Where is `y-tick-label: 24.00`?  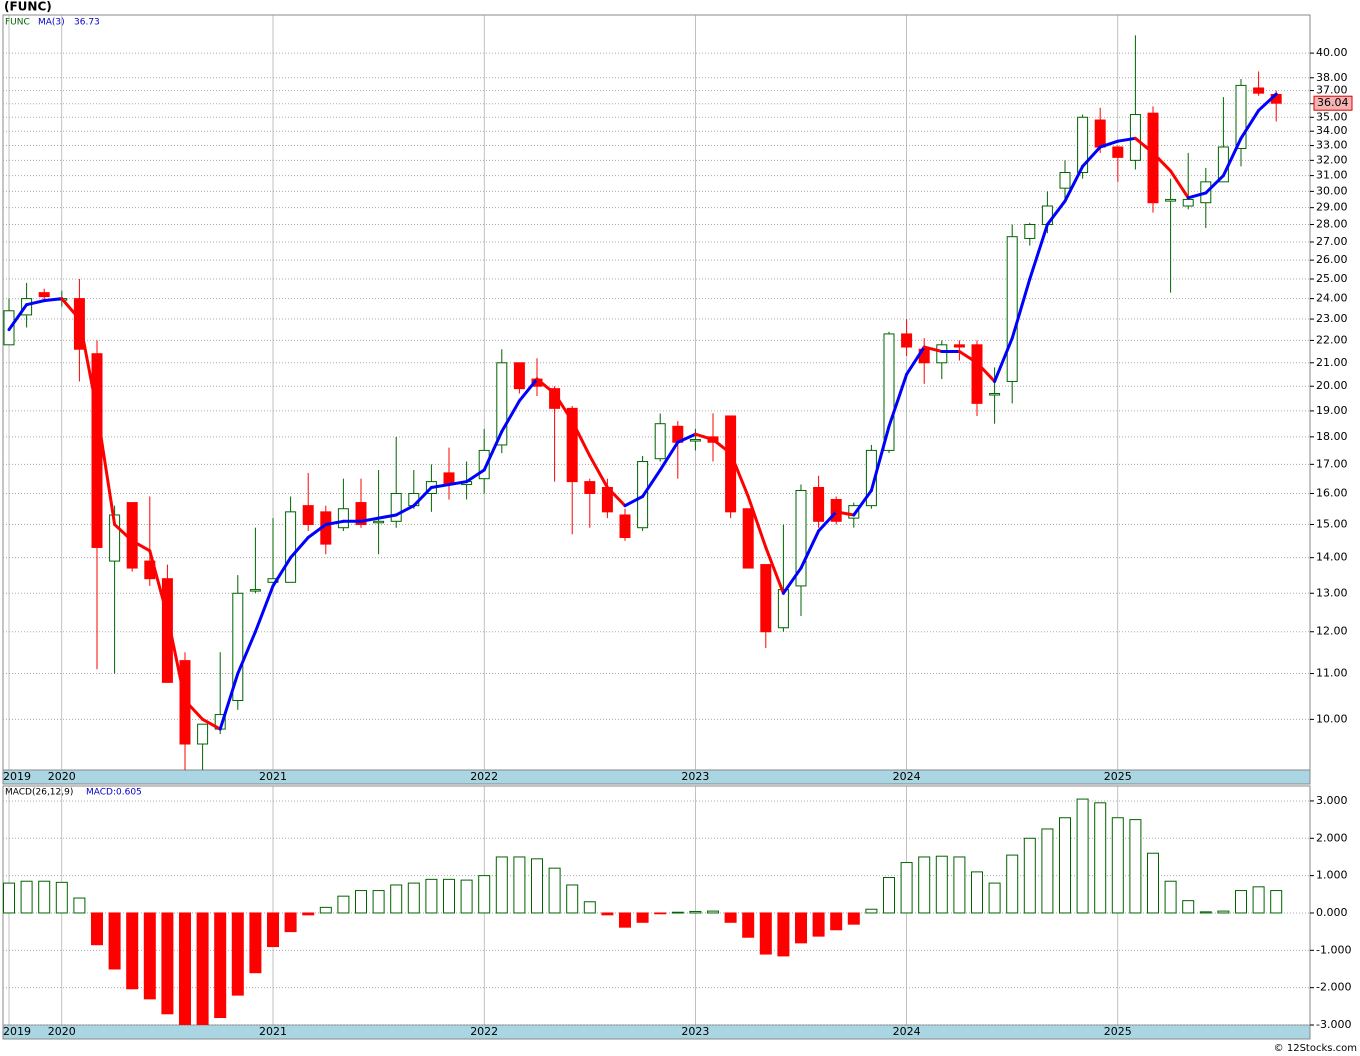
y-tick-label: 24.00 is located at coordinates (1332, 298).